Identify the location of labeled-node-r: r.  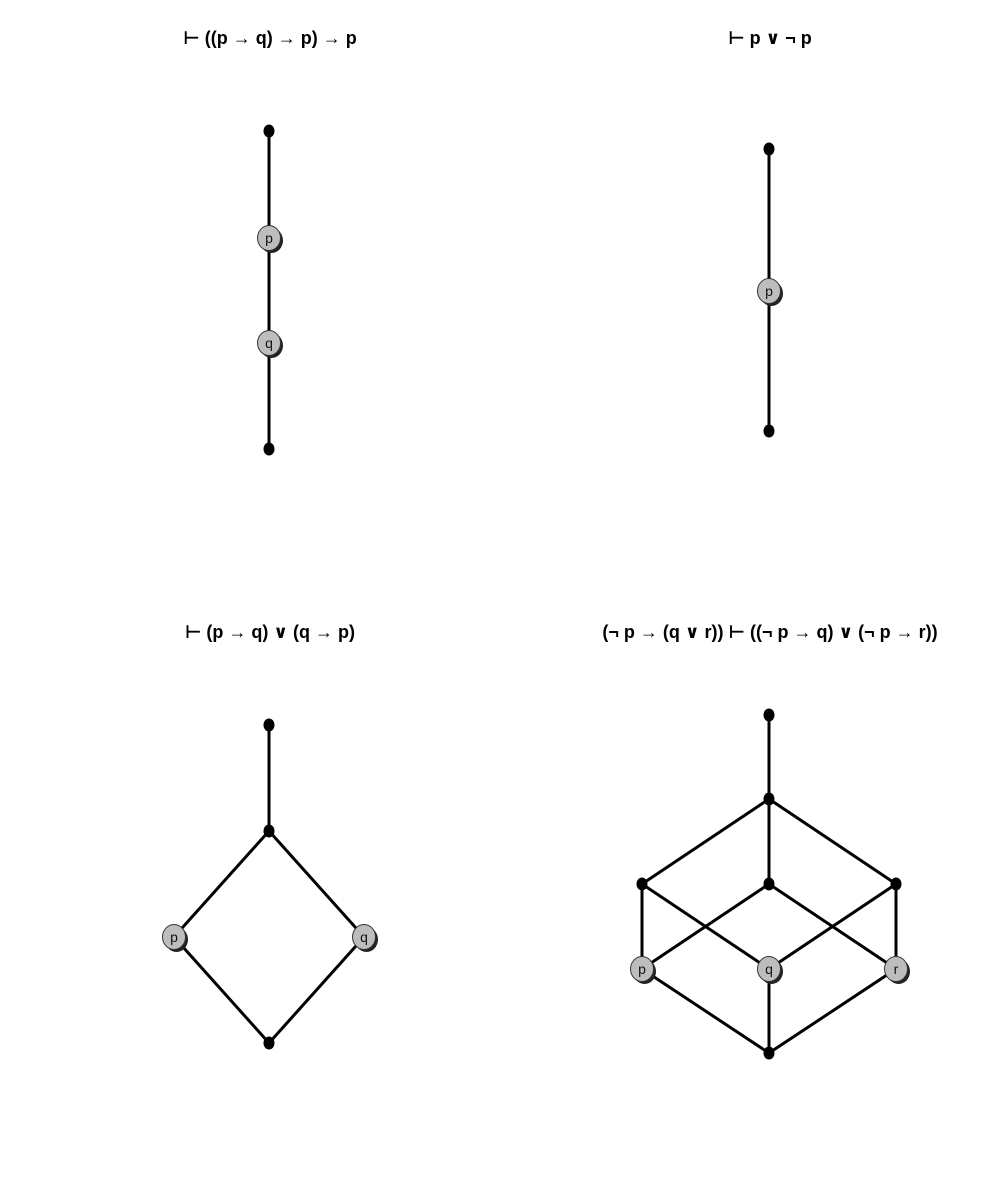
(898, 971).